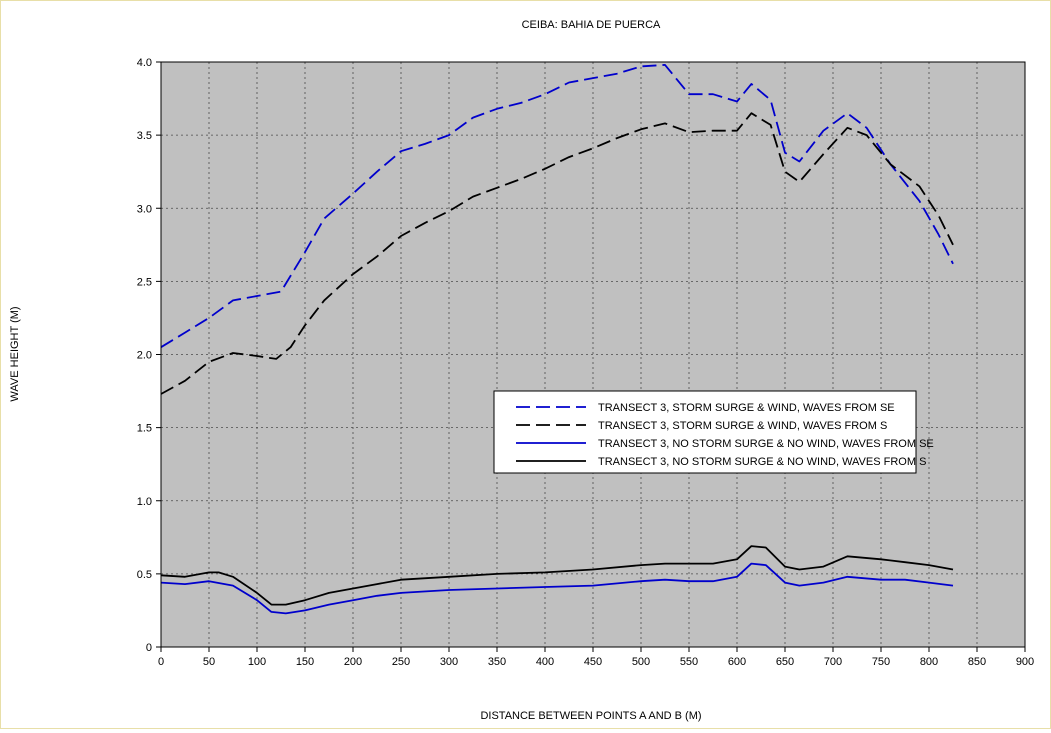 This screenshot has width=1051, height=733. I want to click on chart-title: CEIBA: BAHIA DE PUERCA, so click(591, 25).